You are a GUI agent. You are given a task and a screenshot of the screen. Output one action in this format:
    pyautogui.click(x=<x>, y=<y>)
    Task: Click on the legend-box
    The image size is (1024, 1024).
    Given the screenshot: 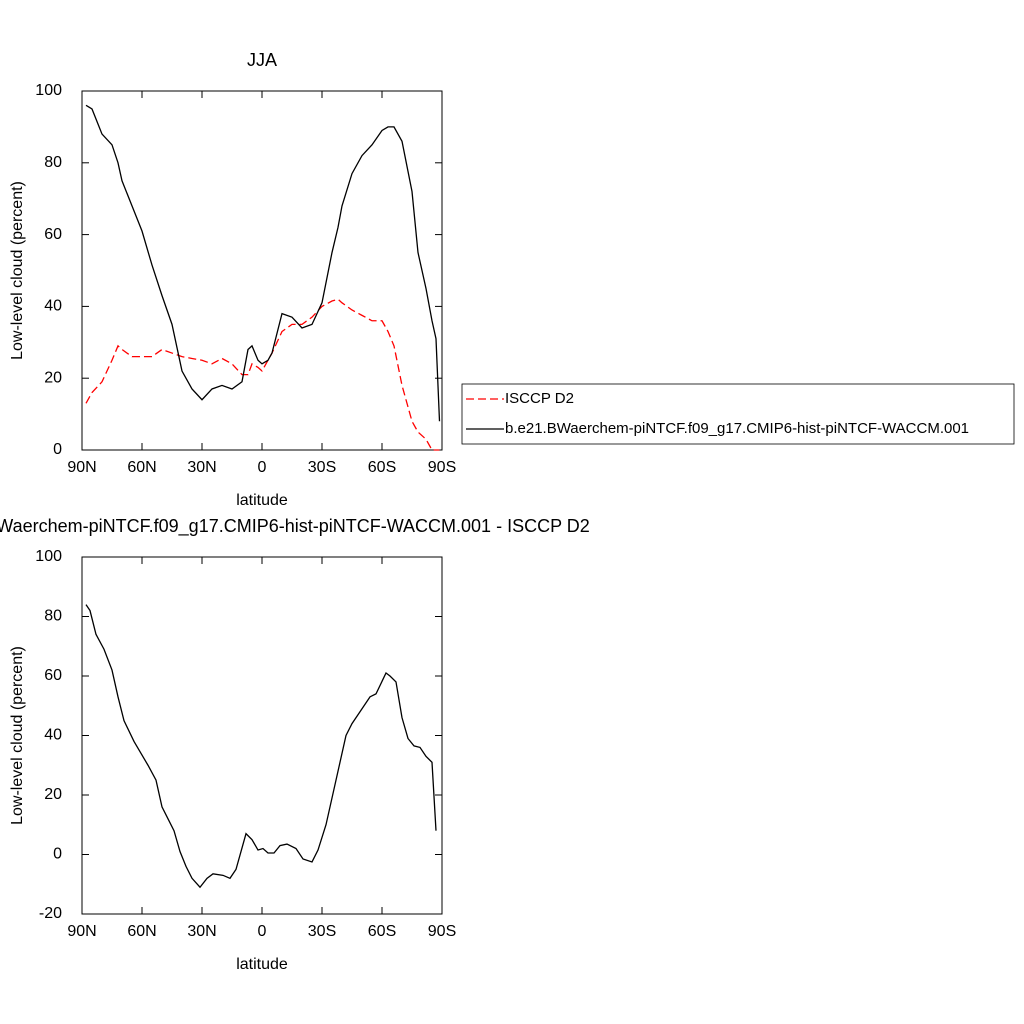 What is the action you would take?
    pyautogui.click(x=738, y=414)
    